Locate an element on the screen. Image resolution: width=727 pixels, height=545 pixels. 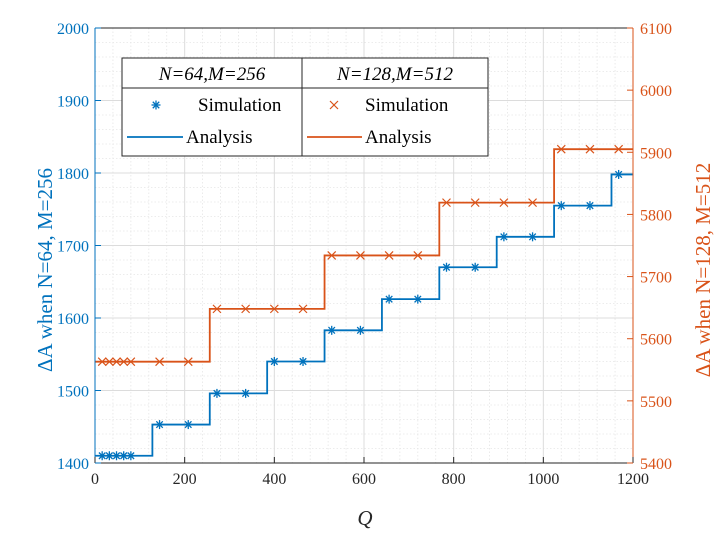
legend-simulation-right: Simulation is located at coordinates (407, 105).